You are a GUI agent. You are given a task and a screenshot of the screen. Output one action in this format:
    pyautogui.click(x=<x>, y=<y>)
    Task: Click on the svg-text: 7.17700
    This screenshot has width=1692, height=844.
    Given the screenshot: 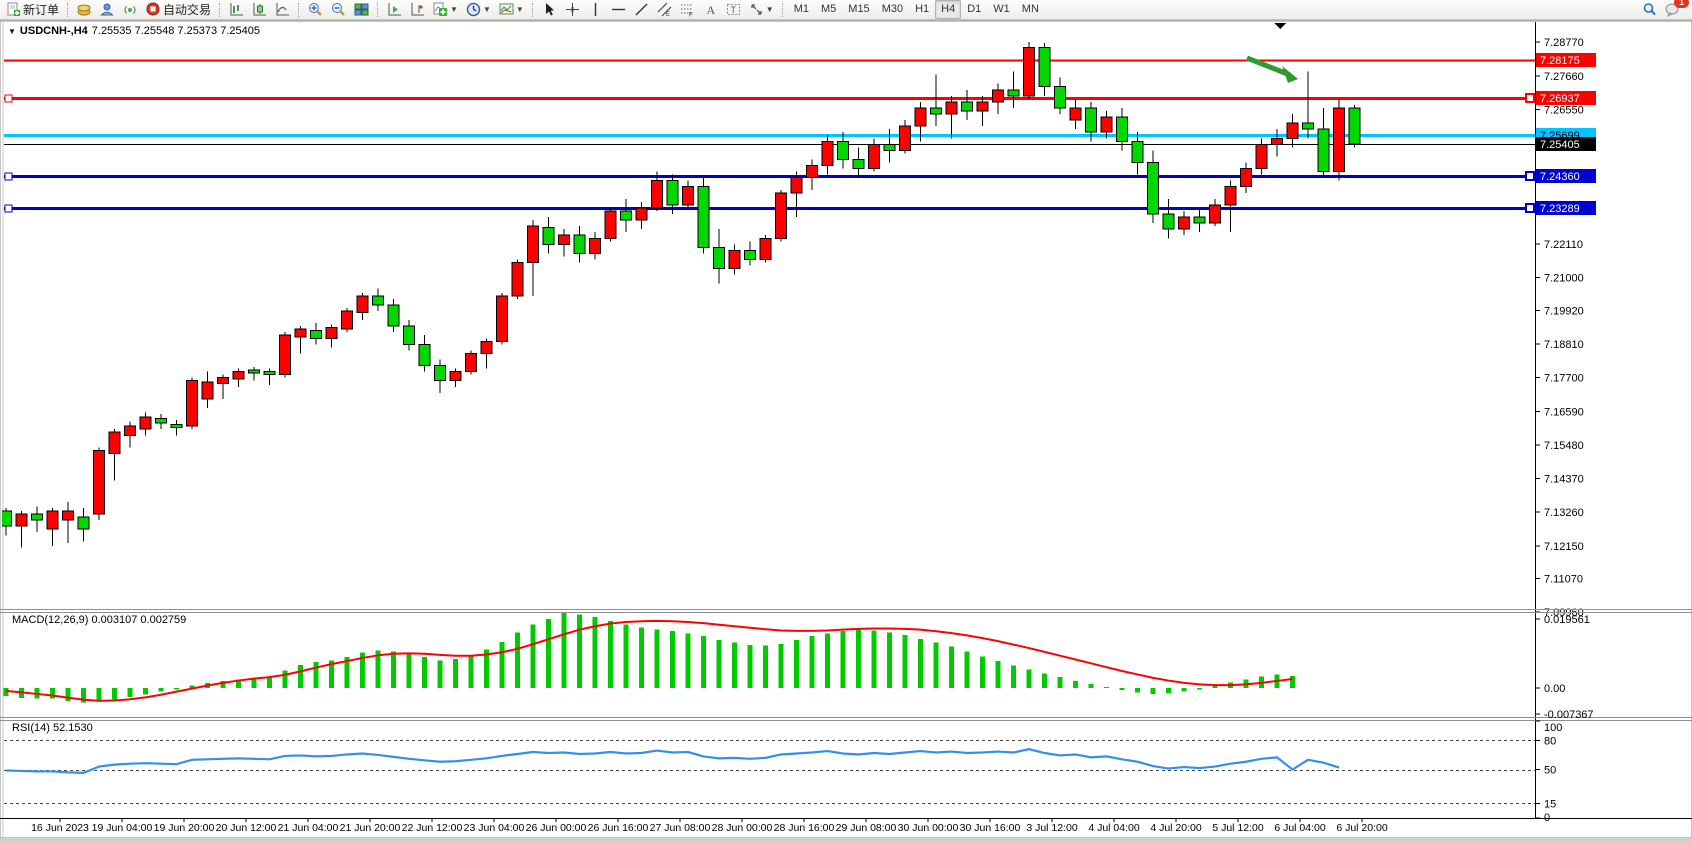 What is the action you would take?
    pyautogui.click(x=1564, y=379)
    